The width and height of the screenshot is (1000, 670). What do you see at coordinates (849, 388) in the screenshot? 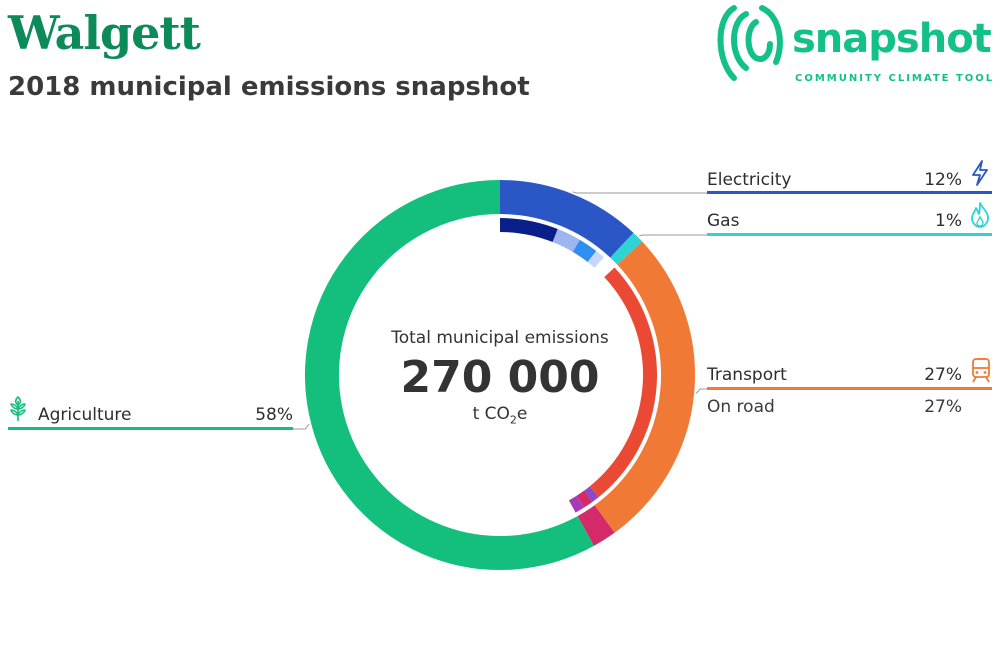
I see `legend-underline-transport` at bounding box center [849, 388].